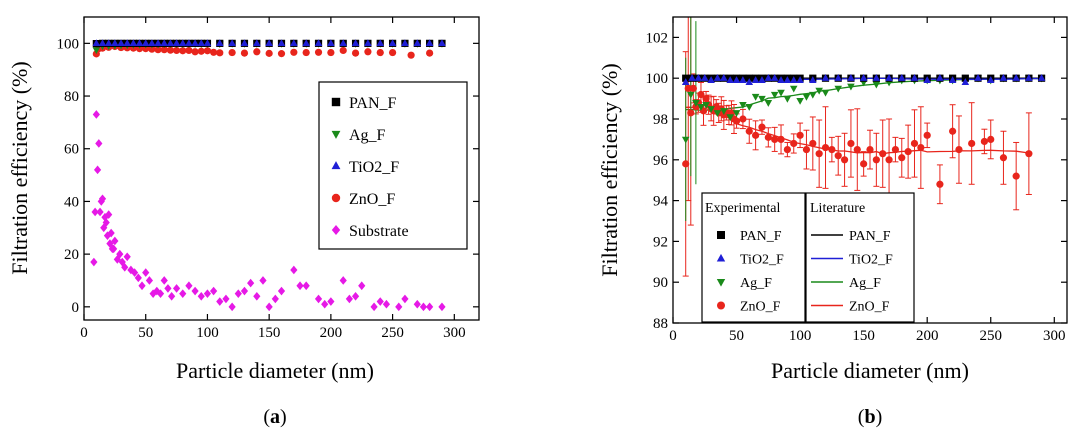 The height and width of the screenshot is (434, 1076). I want to click on chart-a-xlabel: Particle diameter (nm), so click(275, 370).